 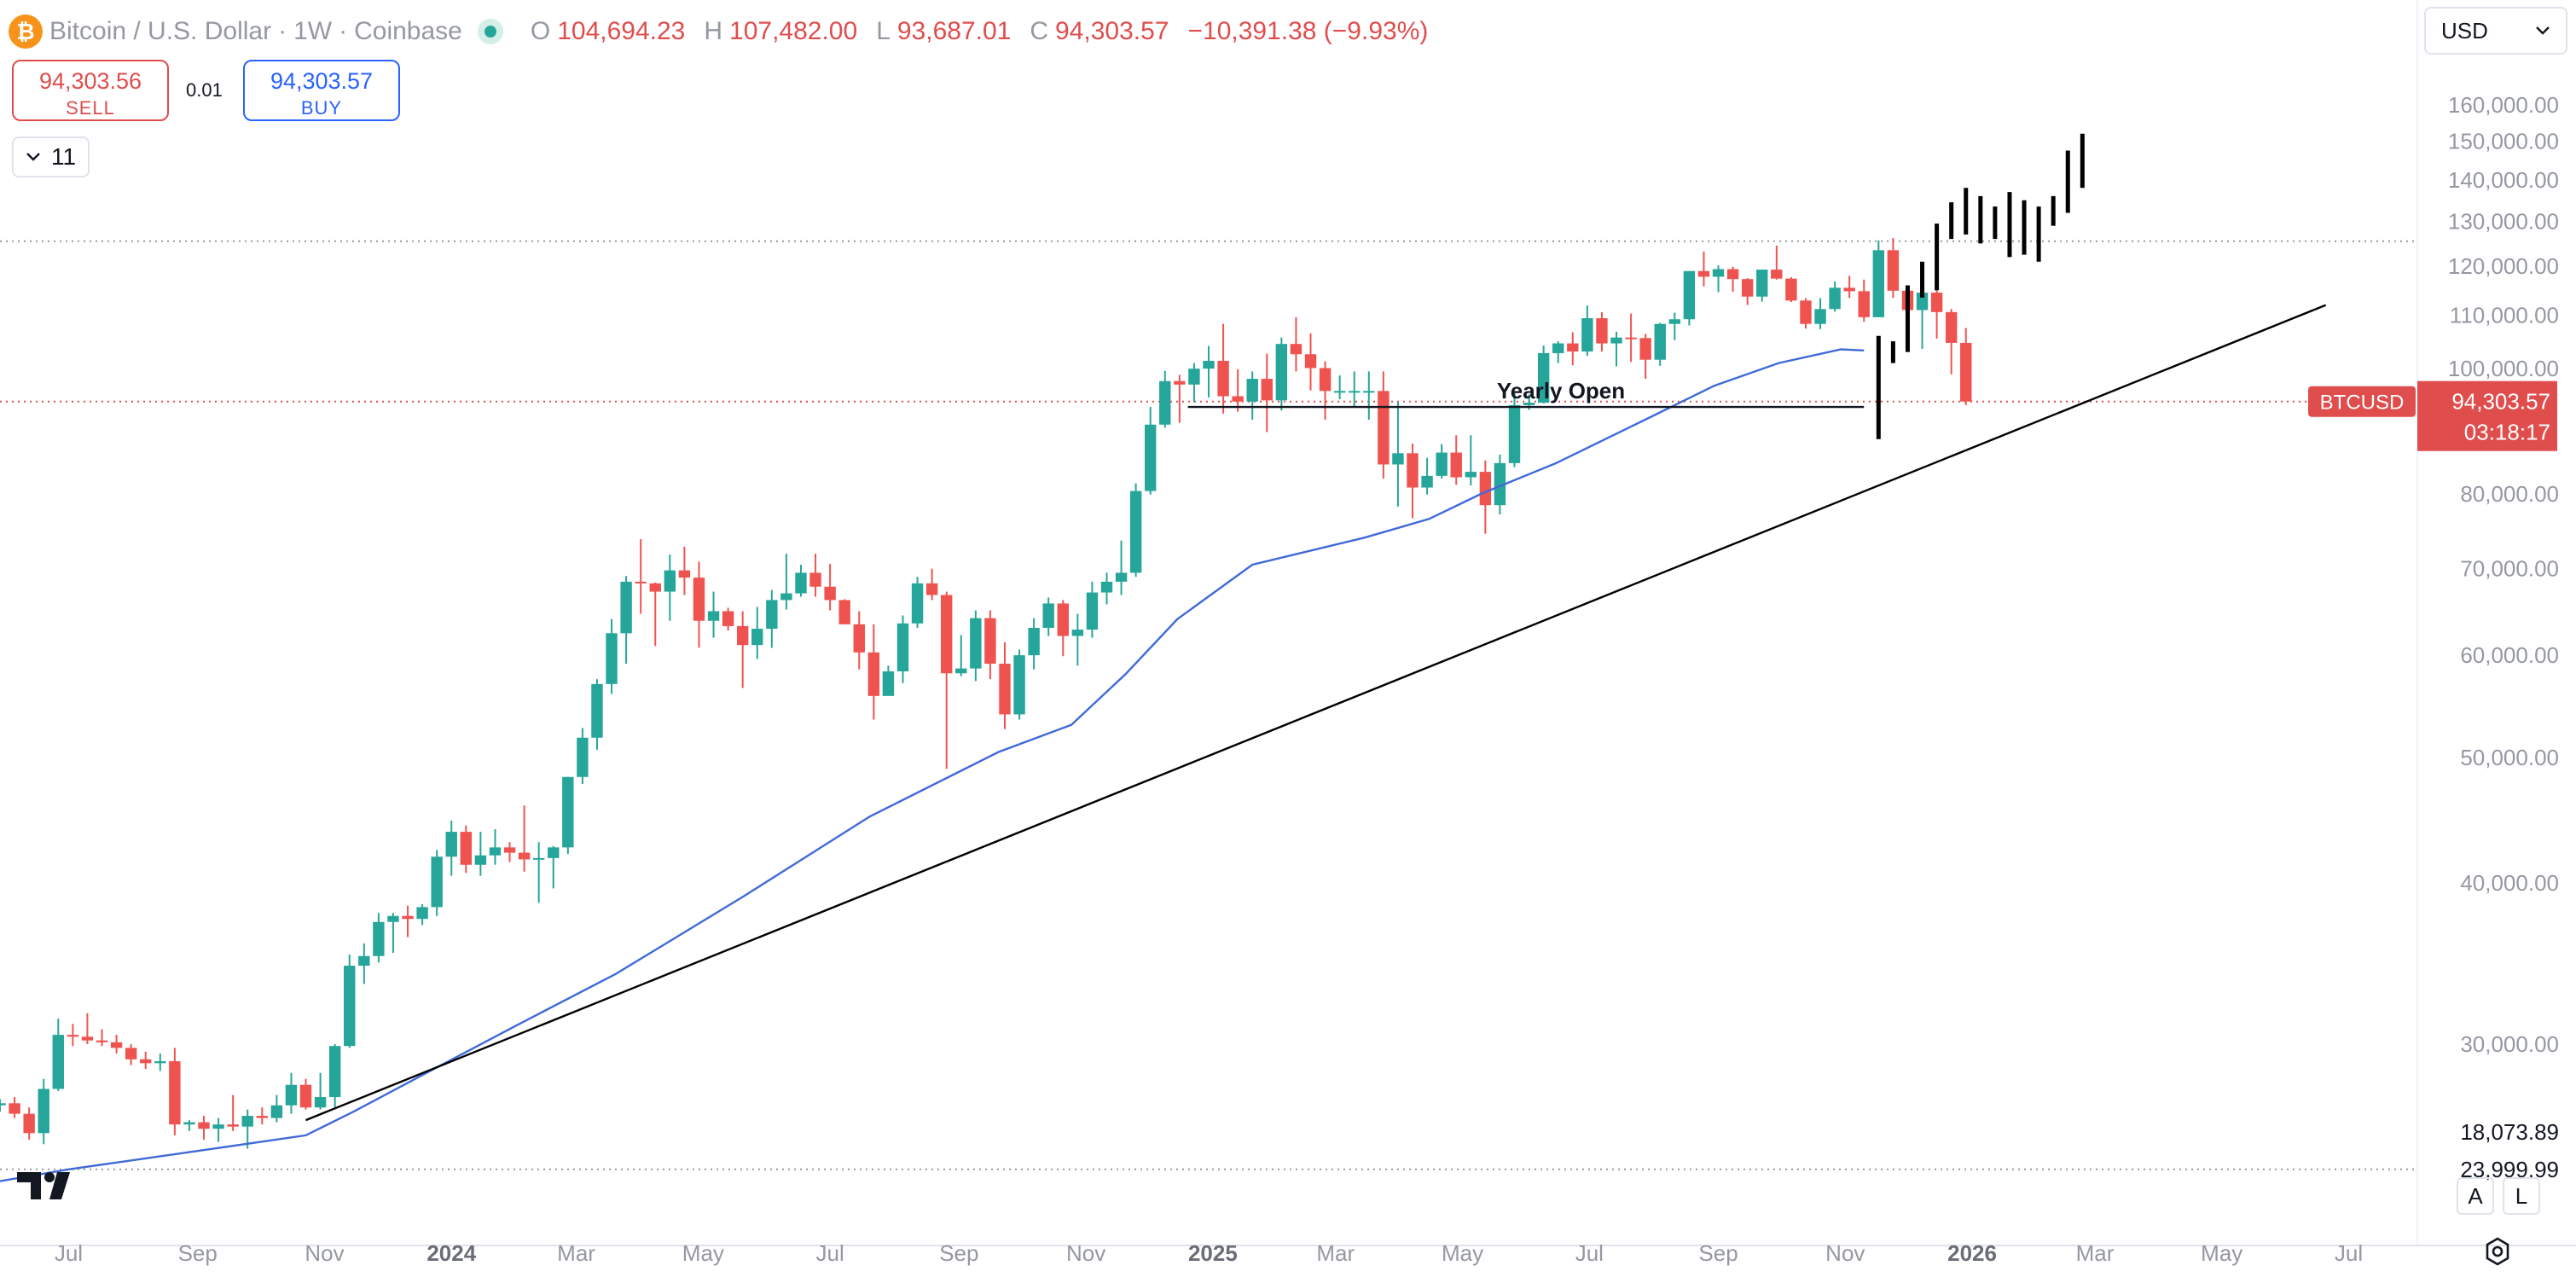 What do you see at coordinates (621, 31) in the screenshot?
I see `open-value: 104,694.23` at bounding box center [621, 31].